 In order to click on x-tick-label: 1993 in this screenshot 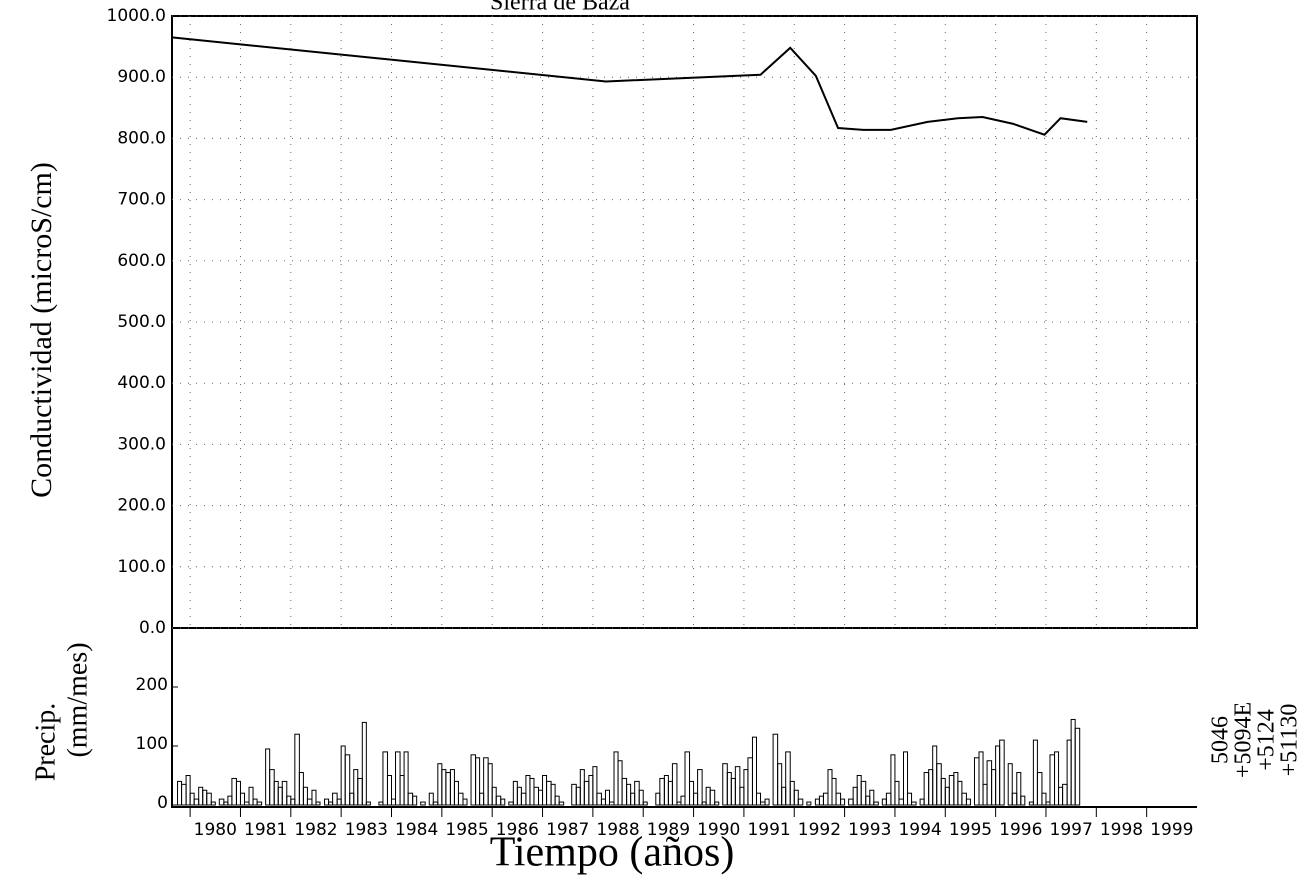, I will do `click(869, 830)`.